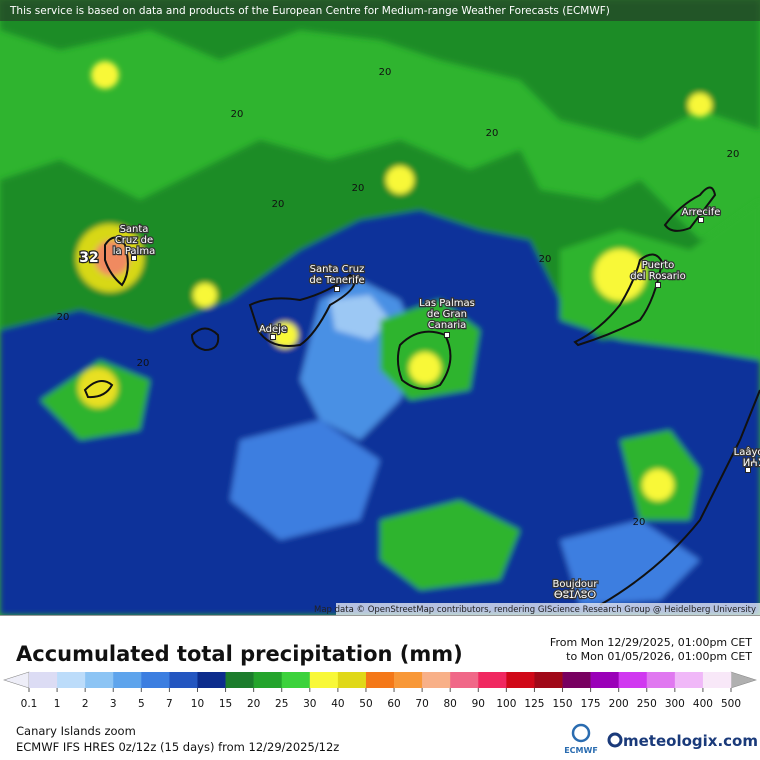 This screenshot has width=760, height=760. What do you see at coordinates (731, 704) in the screenshot?
I see `colorbar-tick-label: 500` at bounding box center [731, 704].